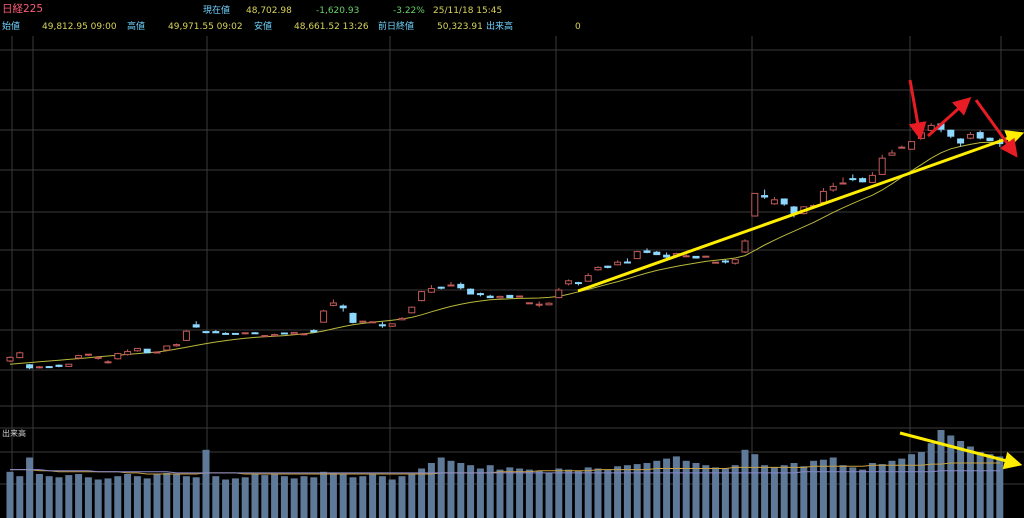  What do you see at coordinates (800, 211) in the screenshot?
I see `uptrend-arrow` at bounding box center [800, 211].